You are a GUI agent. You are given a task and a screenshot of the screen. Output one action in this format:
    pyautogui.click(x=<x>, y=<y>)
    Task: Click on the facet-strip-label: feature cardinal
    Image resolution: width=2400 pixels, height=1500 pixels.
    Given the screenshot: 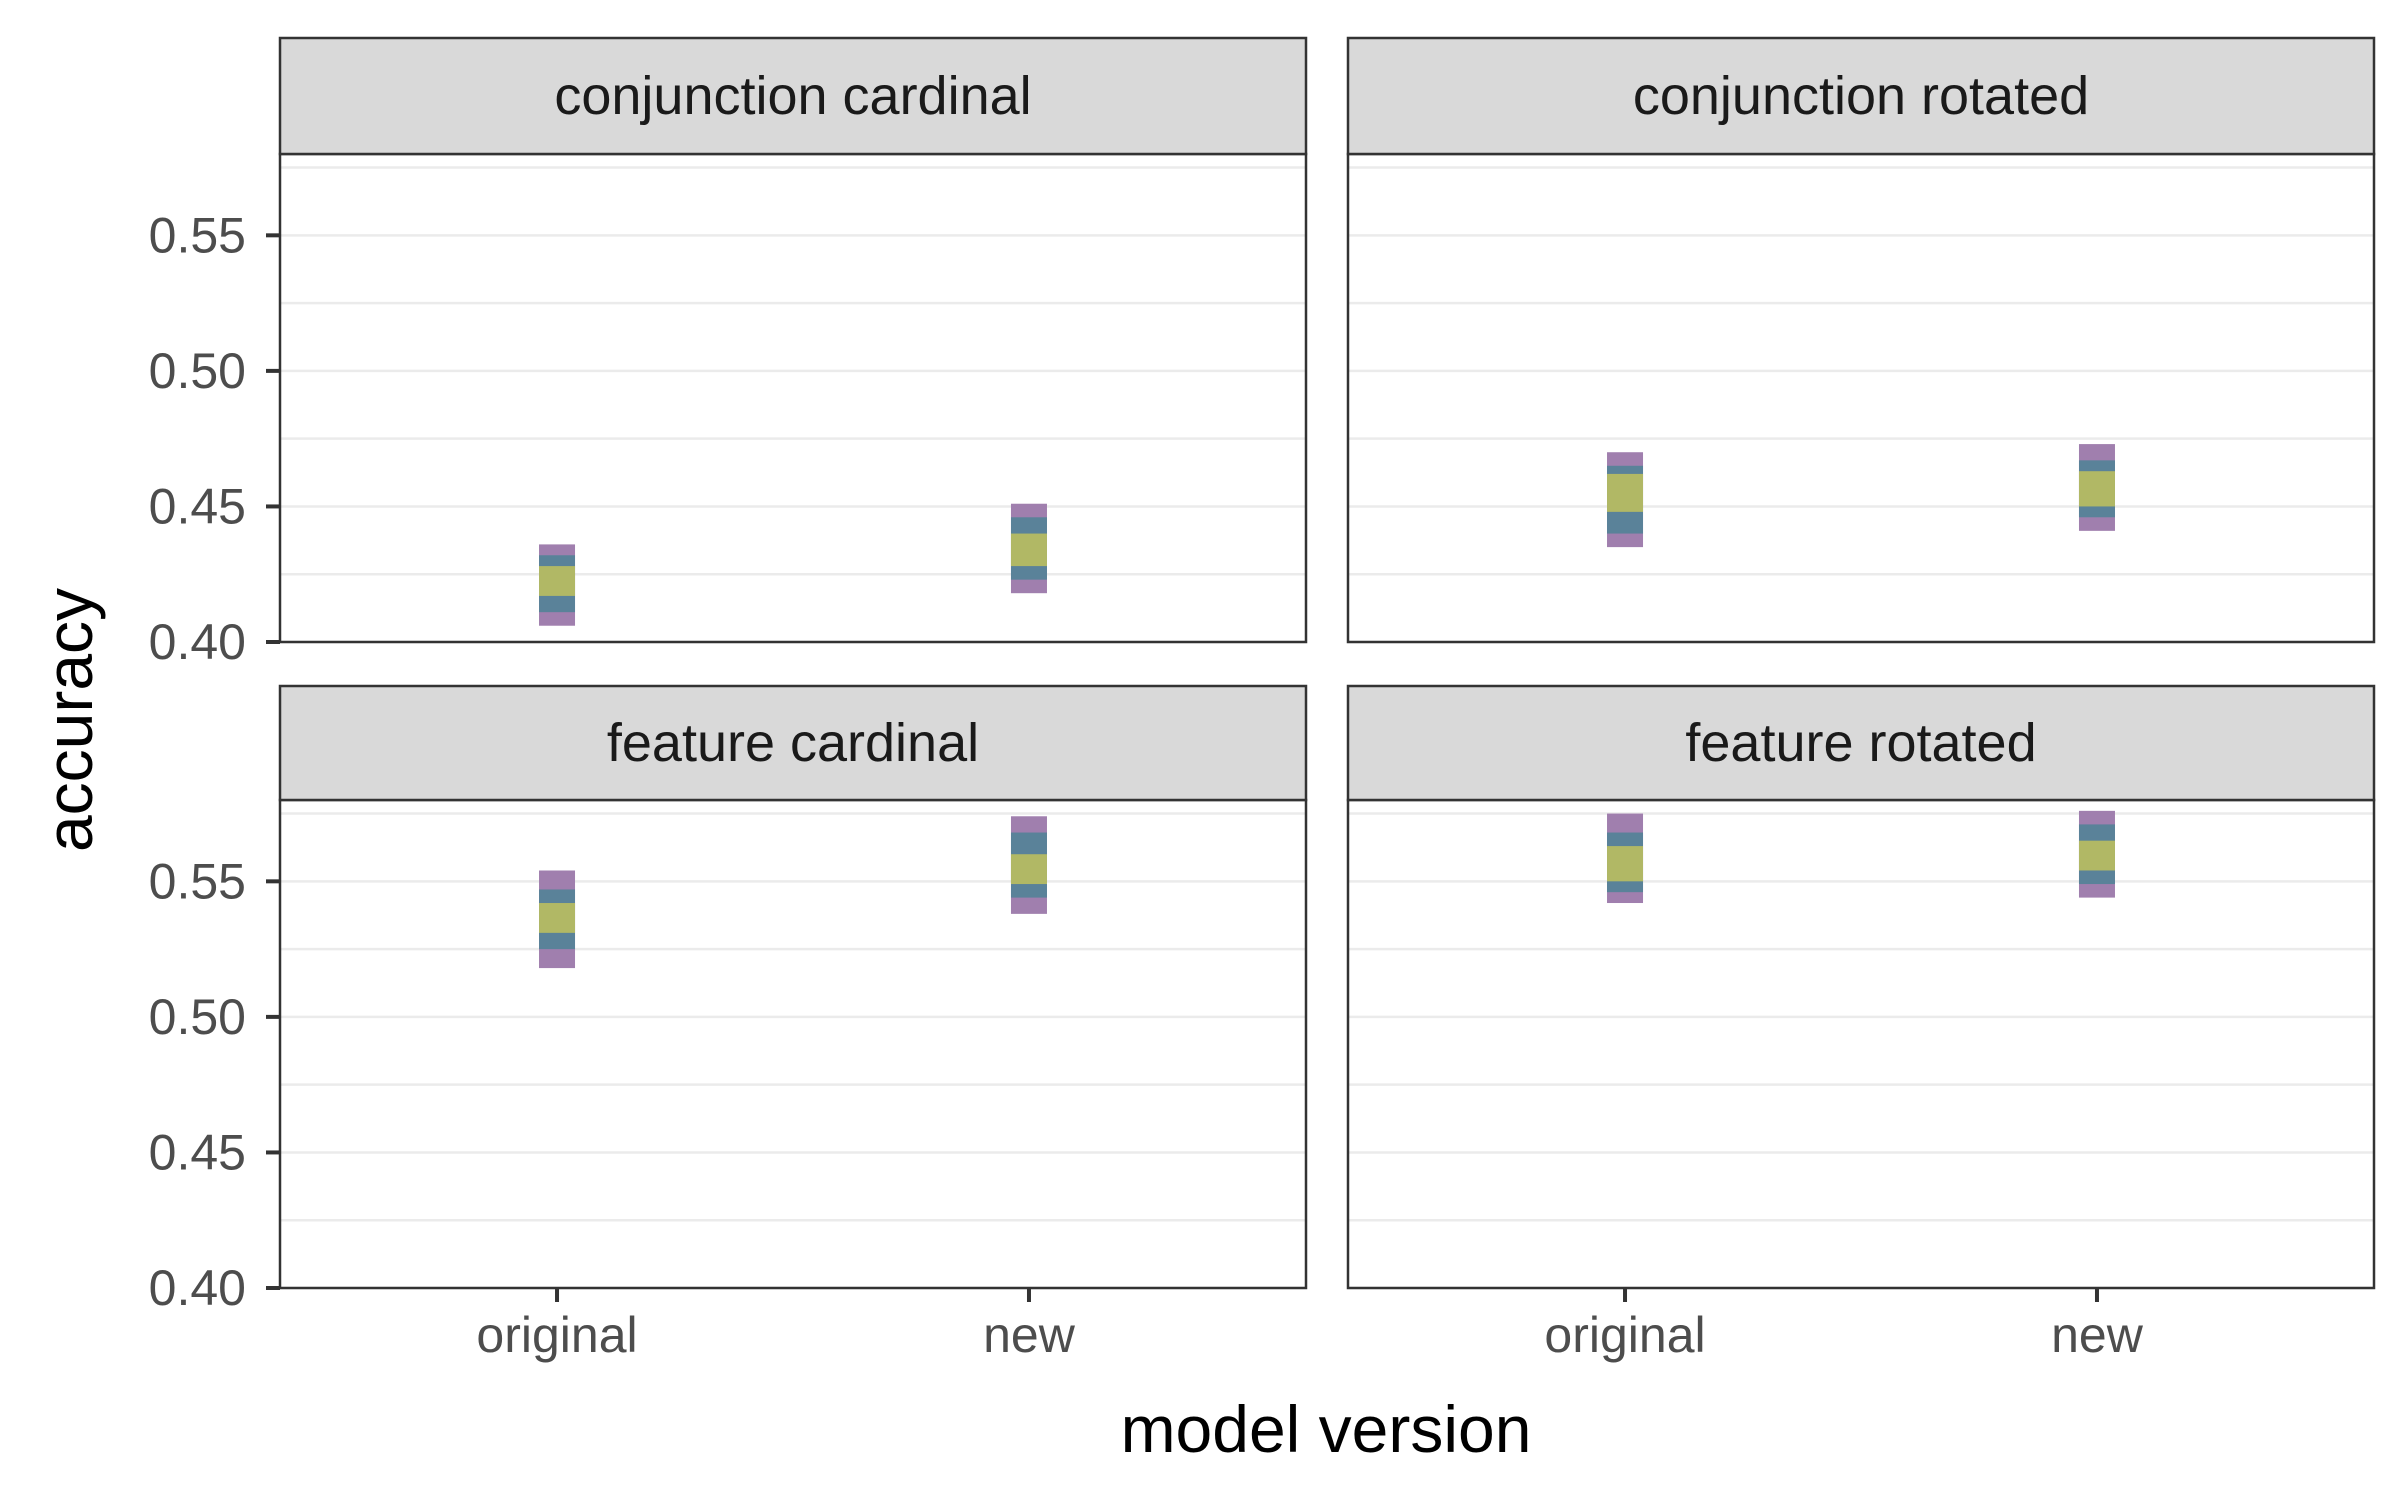 What is the action you would take?
    pyautogui.click(x=793, y=743)
    